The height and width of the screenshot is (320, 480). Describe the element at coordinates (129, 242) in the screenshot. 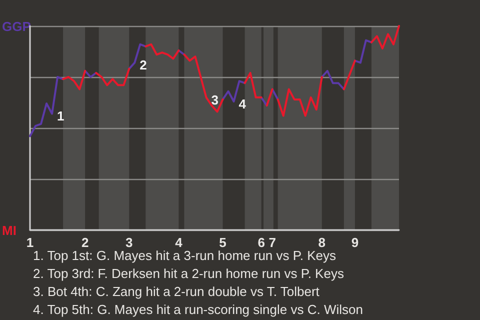

I see `x-tick-label: 3` at that location.